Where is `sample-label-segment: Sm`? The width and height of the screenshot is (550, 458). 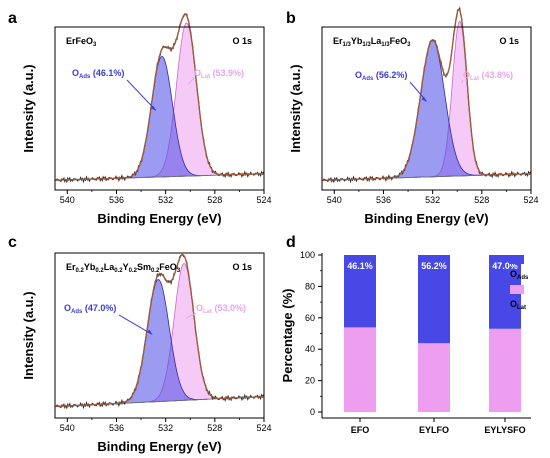
sample-label-segment: Sm is located at coordinates (144, 267).